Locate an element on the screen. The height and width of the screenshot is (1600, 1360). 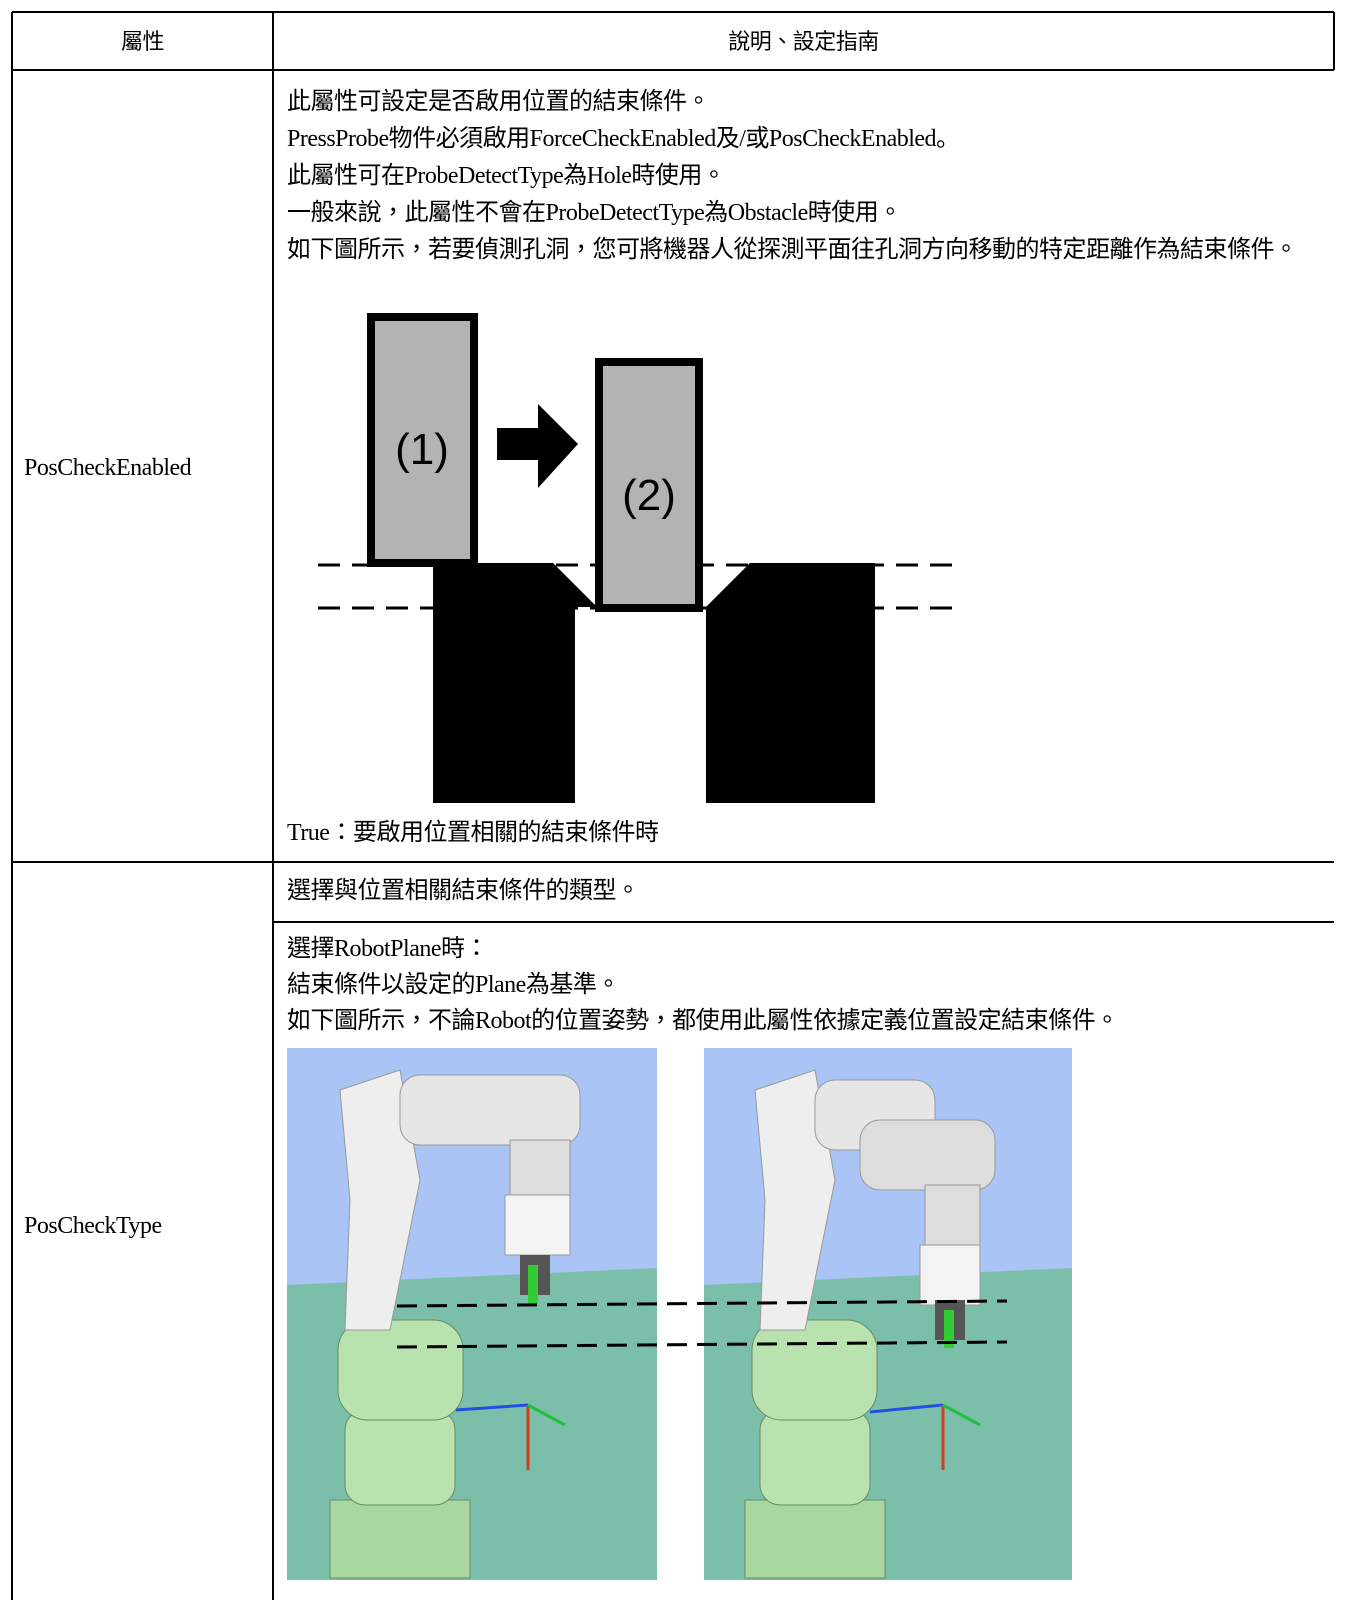
description-line: 此屬性可在ProbeDetectType為Hole時使用。 is located at coordinates (506, 176).